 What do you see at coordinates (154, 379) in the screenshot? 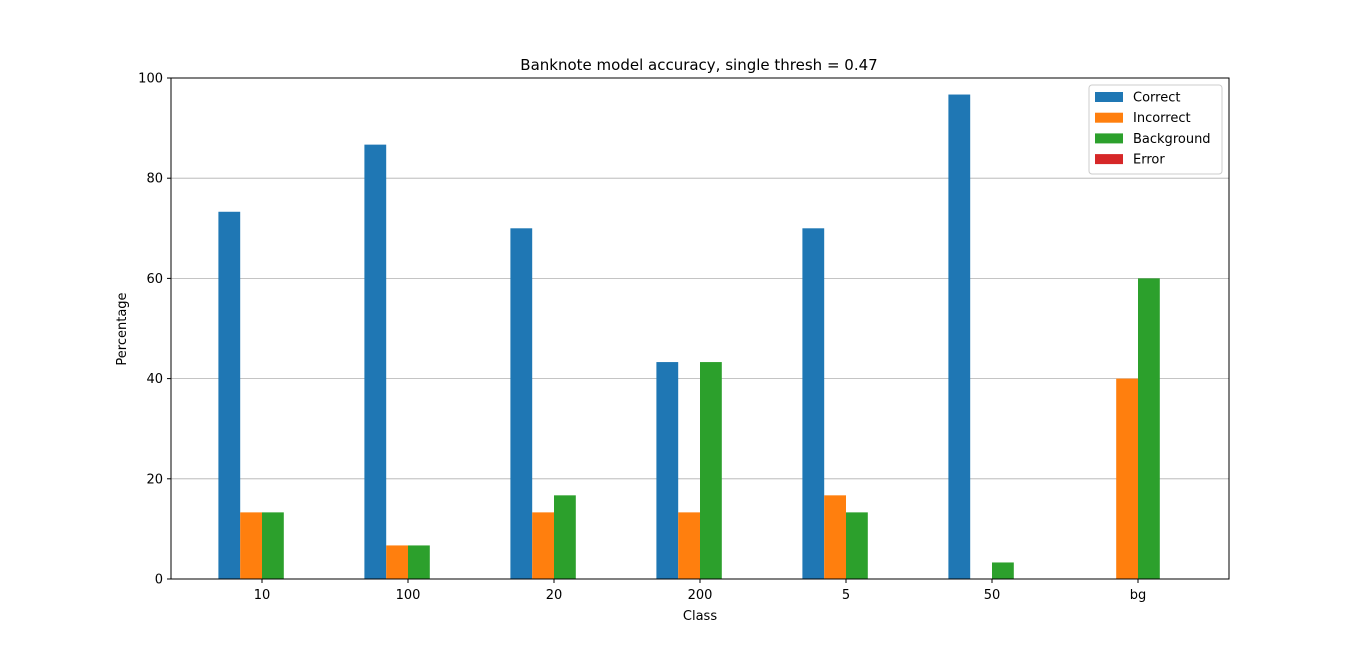
I see `y-tick-label: 40` at bounding box center [154, 379].